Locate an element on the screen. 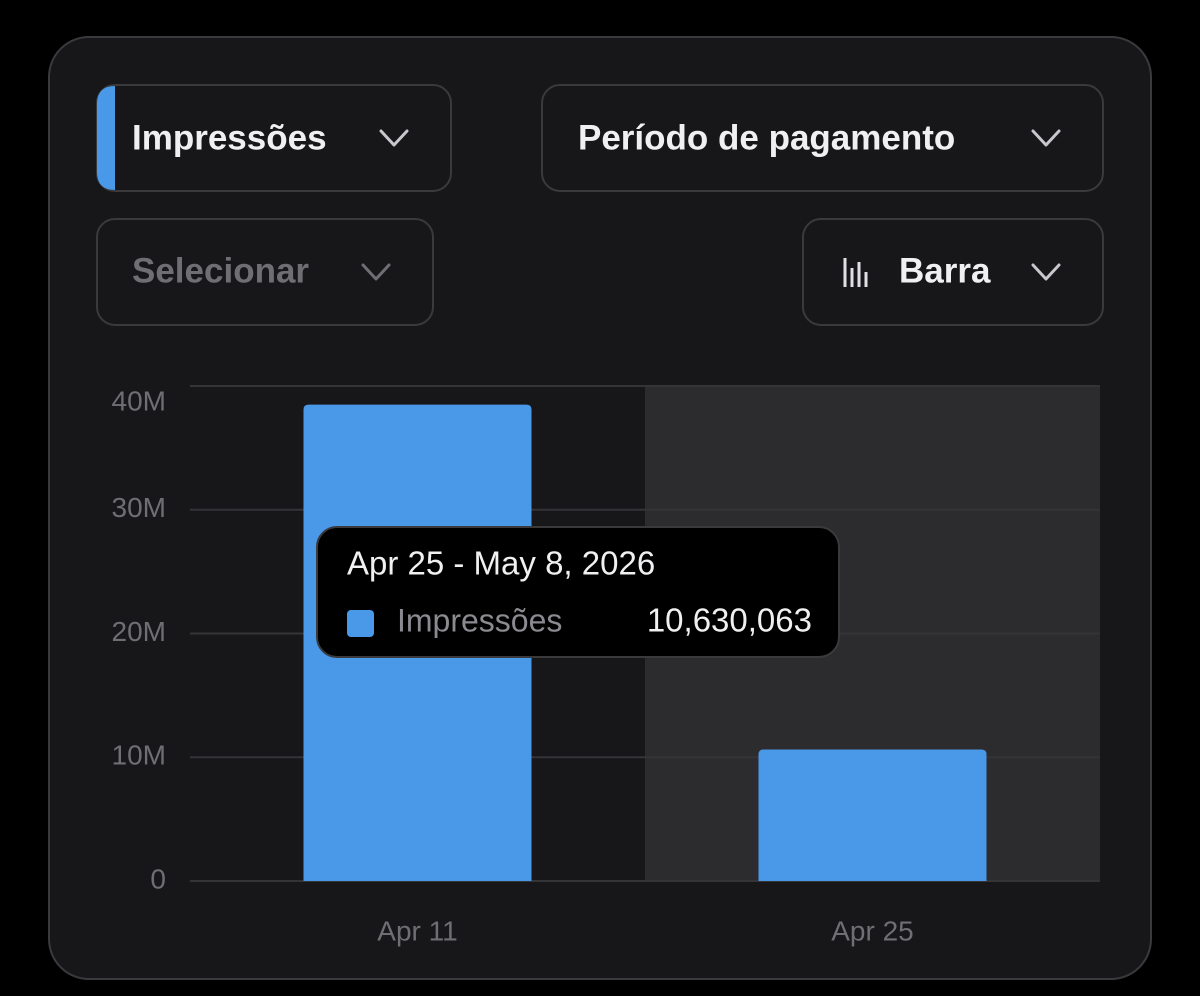 The image size is (1200, 996). tooltip-box is located at coordinates (578, 592).